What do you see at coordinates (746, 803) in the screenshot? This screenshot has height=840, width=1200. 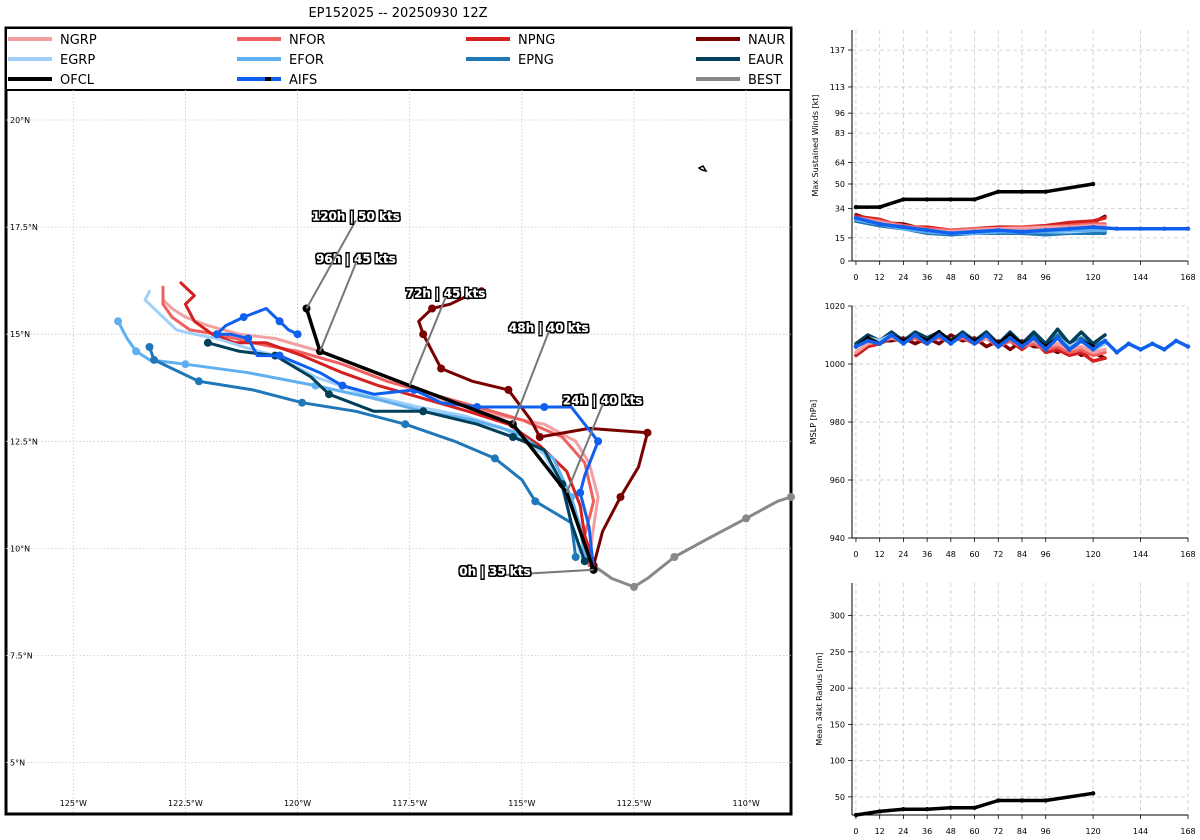 I see `map-lon-label: 110°W` at bounding box center [746, 803].